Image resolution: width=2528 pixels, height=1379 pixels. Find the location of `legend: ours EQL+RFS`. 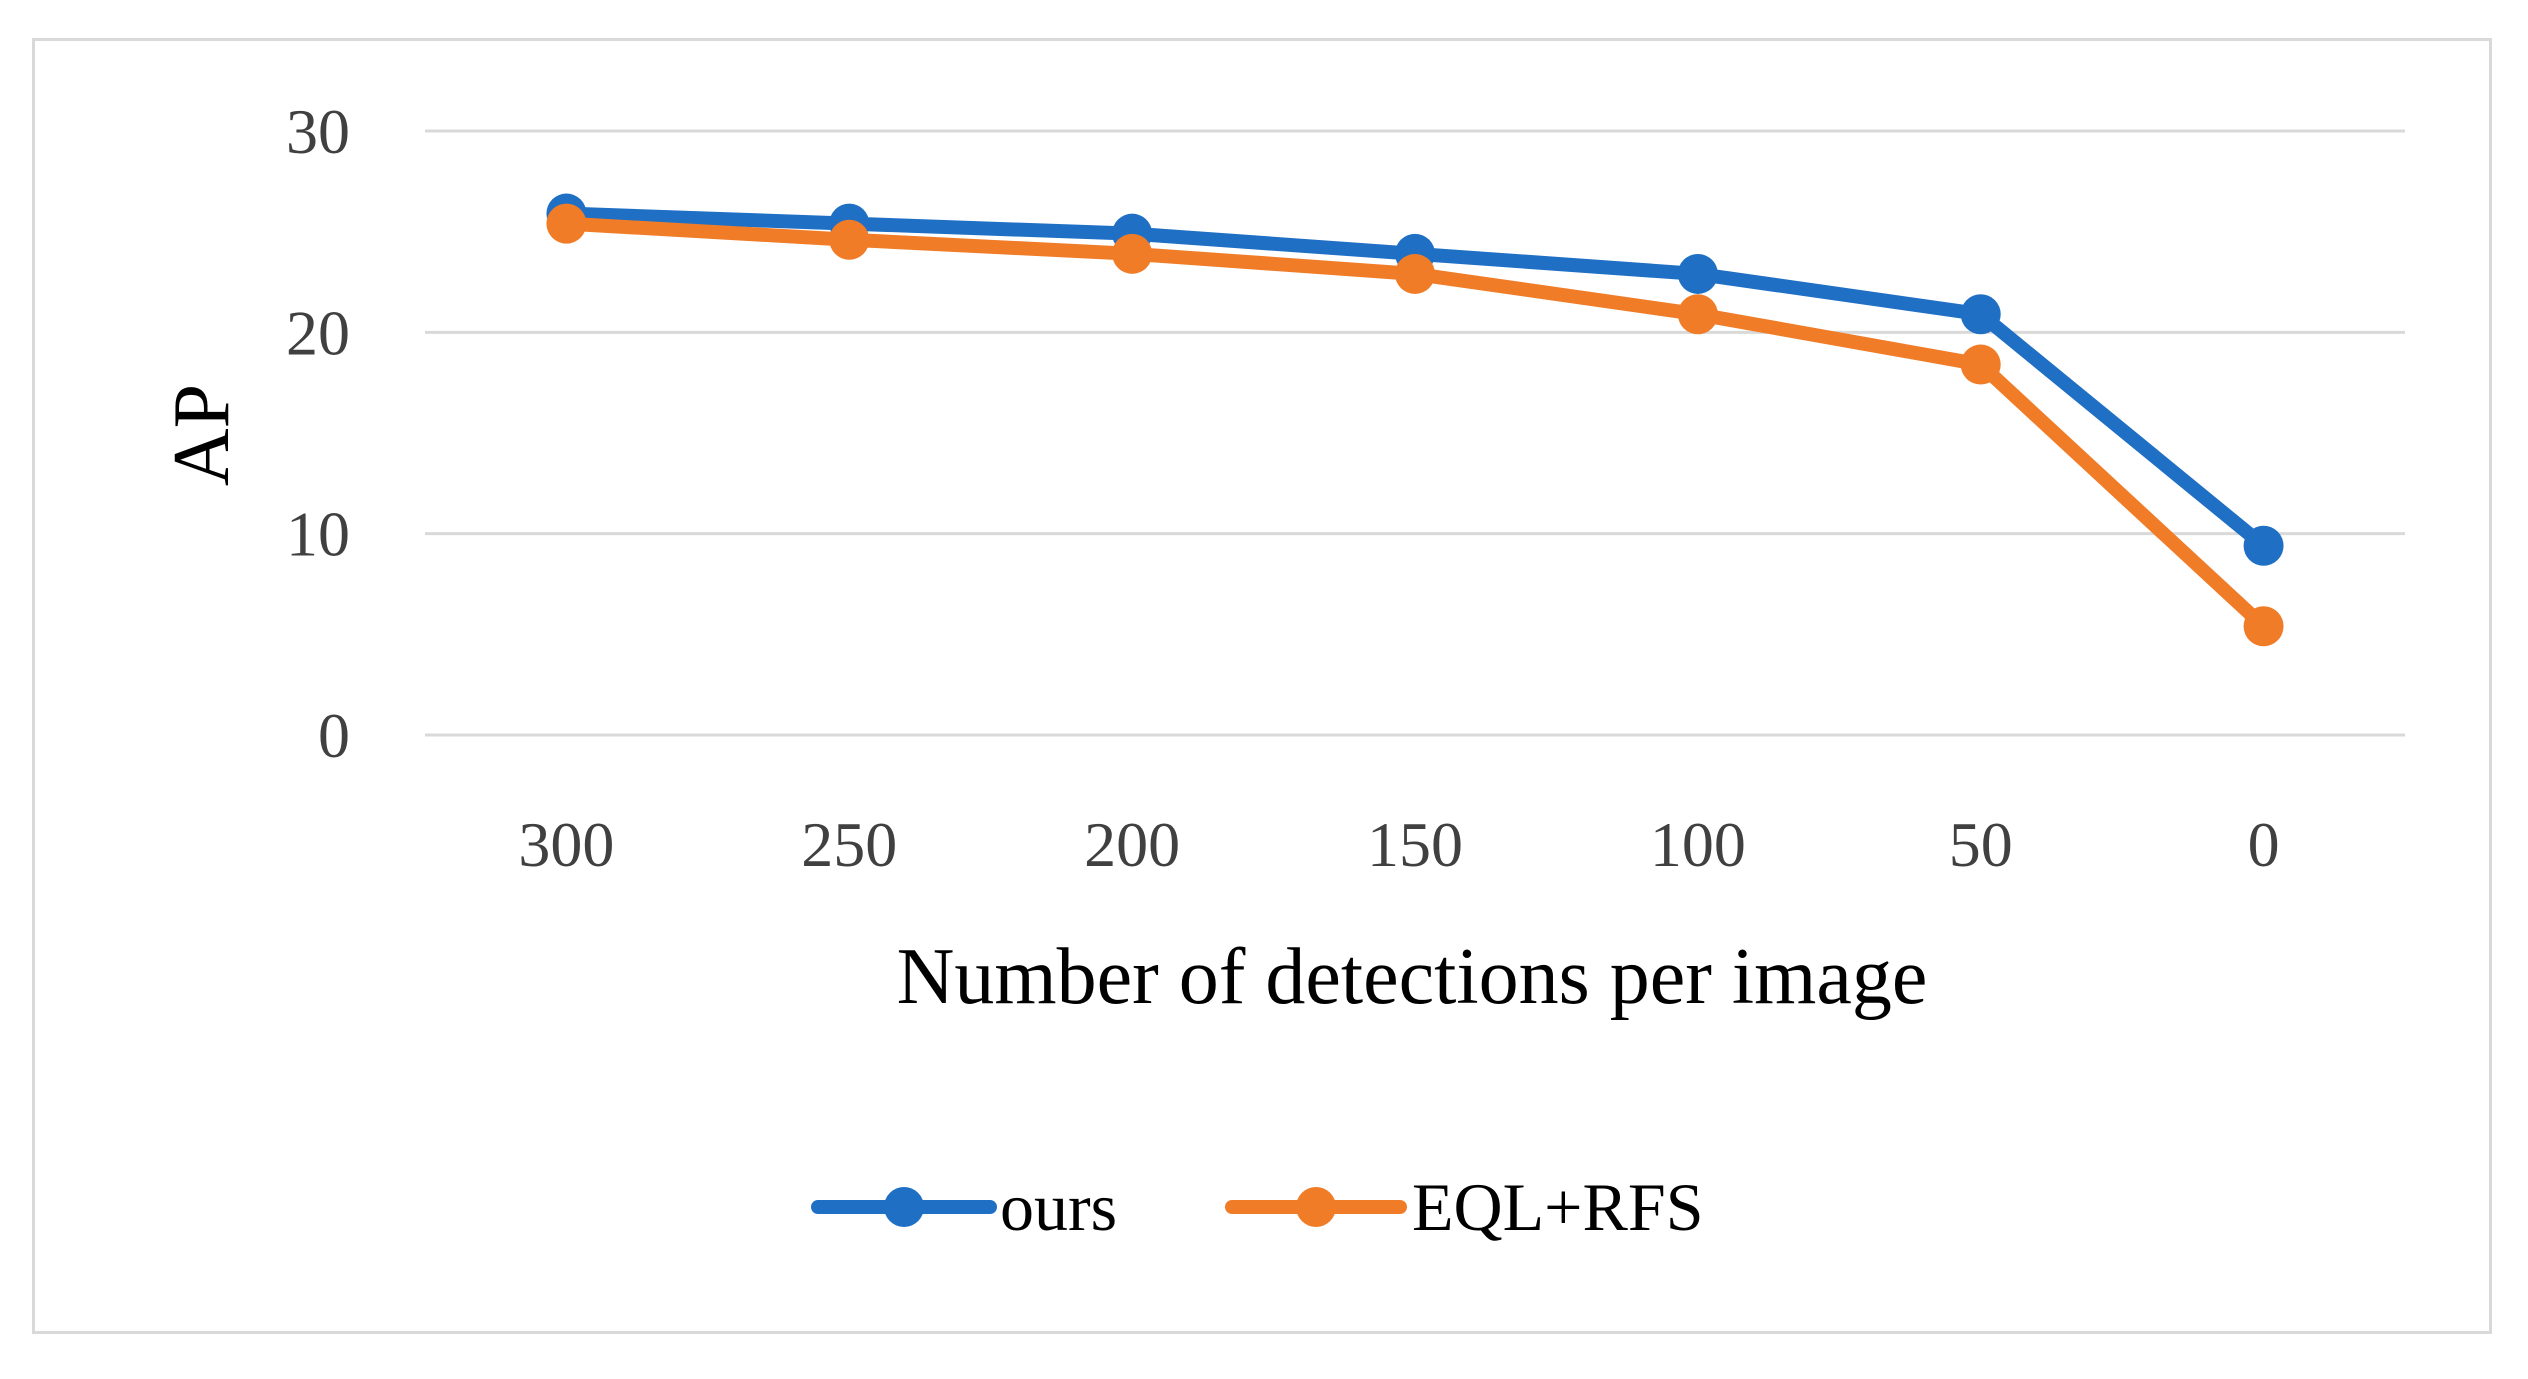

legend: ours EQL+RFS is located at coordinates (1257, 1207).